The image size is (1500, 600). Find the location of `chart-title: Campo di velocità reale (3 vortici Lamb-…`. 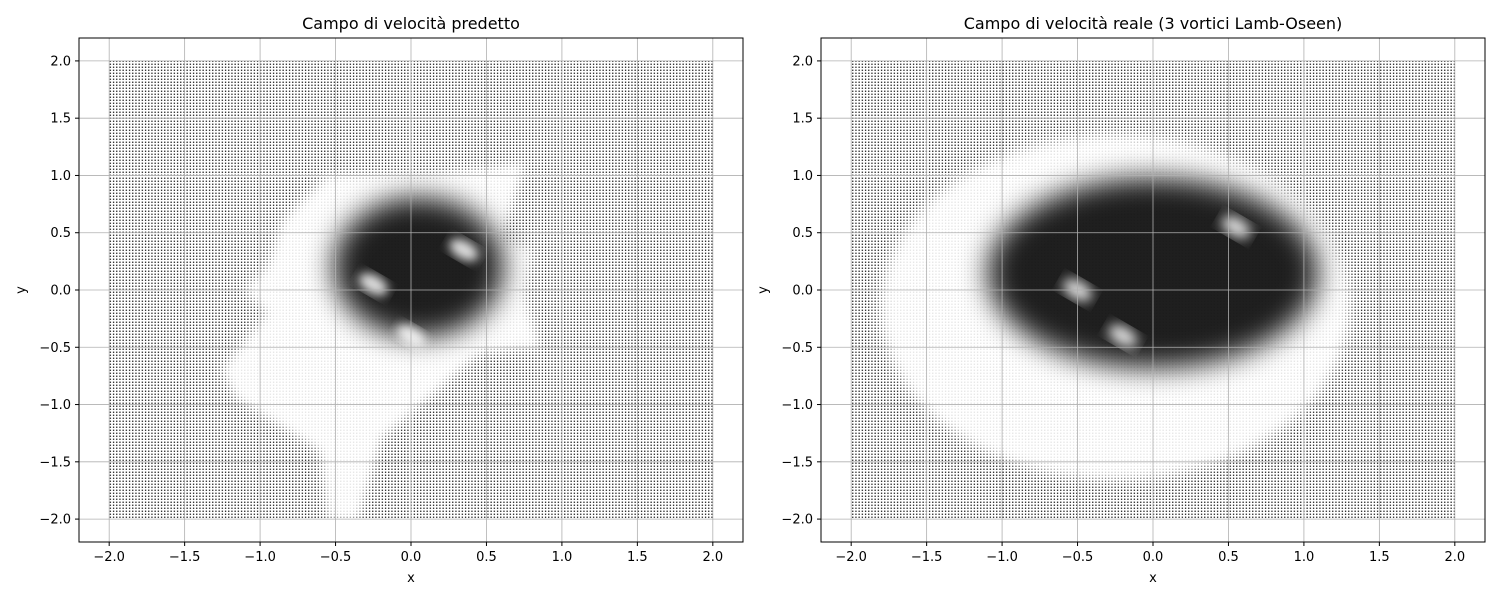

chart-title: Campo di velocità reale (3 vortici Lamb-… is located at coordinates (1153, 23).